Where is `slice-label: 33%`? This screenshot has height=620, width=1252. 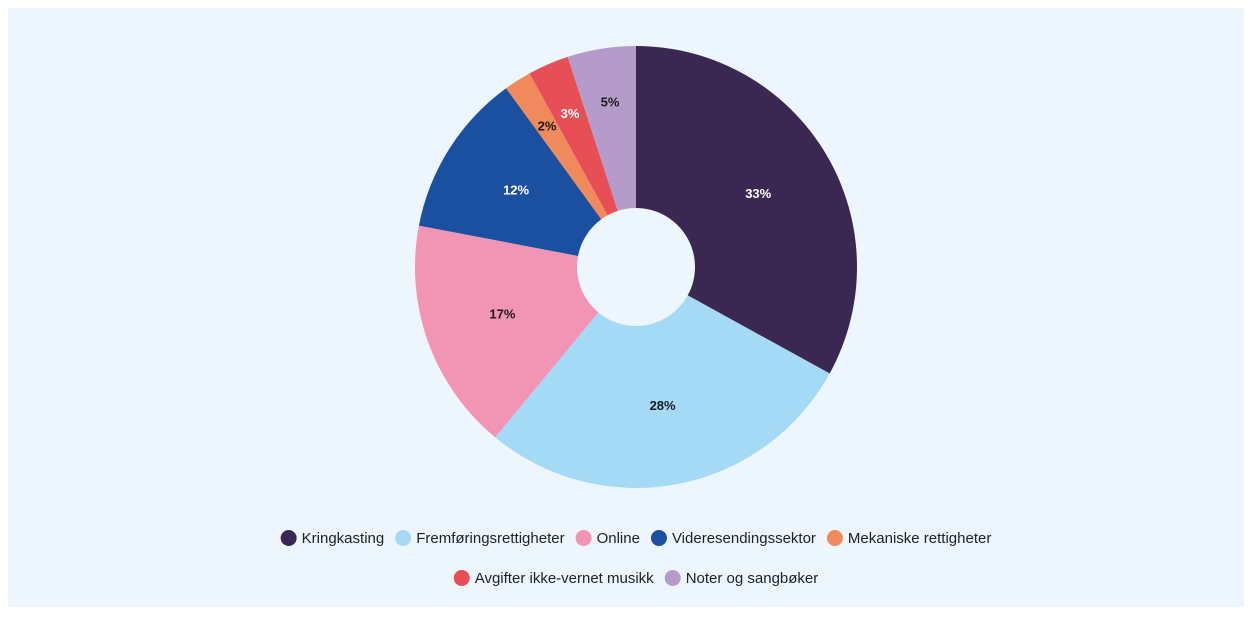 slice-label: 33% is located at coordinates (758, 193).